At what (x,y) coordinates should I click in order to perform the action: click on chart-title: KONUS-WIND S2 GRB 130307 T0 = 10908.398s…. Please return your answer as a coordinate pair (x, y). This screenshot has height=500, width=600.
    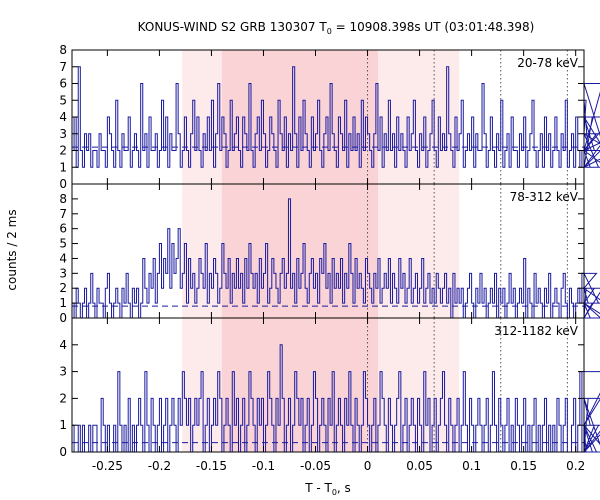
    Looking at the image, I should click on (336, 28).